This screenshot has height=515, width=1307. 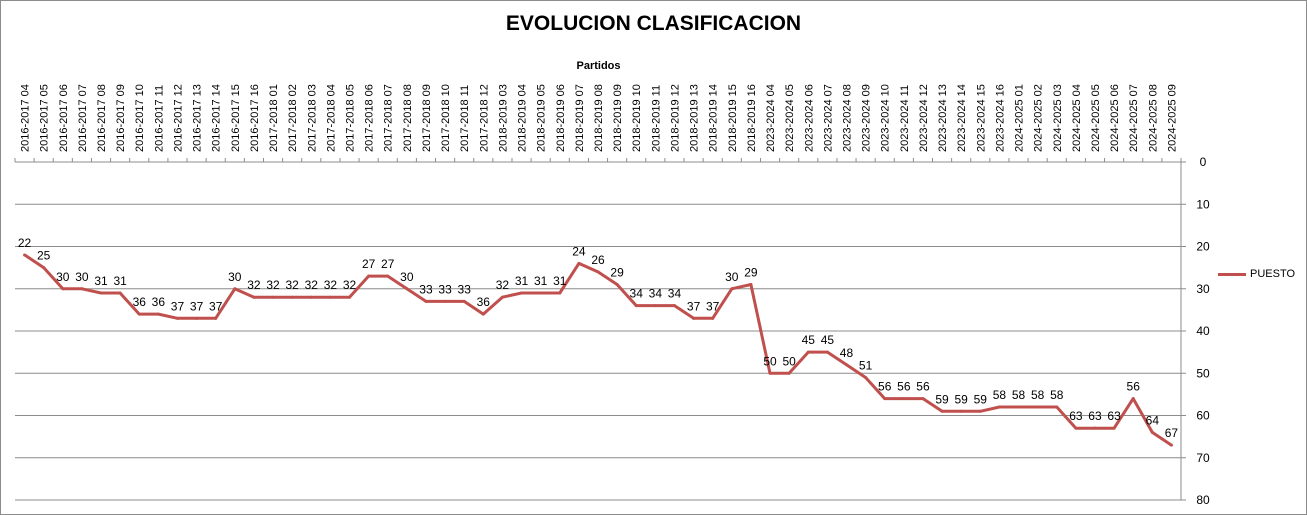 I want to click on x-tick-label: 2018-2019 05, so click(x=542, y=118).